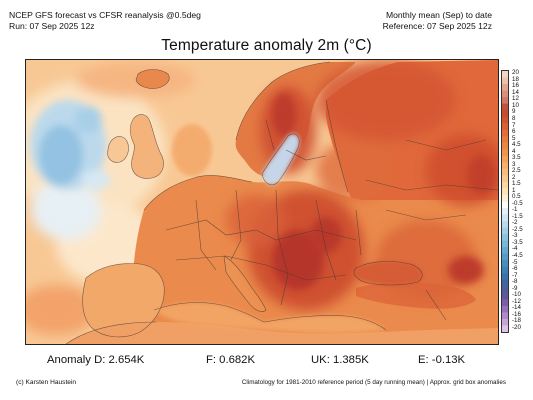  Describe the element at coordinates (515, 223) in the screenshot. I see `colorbar-tick-label: -2` at that location.